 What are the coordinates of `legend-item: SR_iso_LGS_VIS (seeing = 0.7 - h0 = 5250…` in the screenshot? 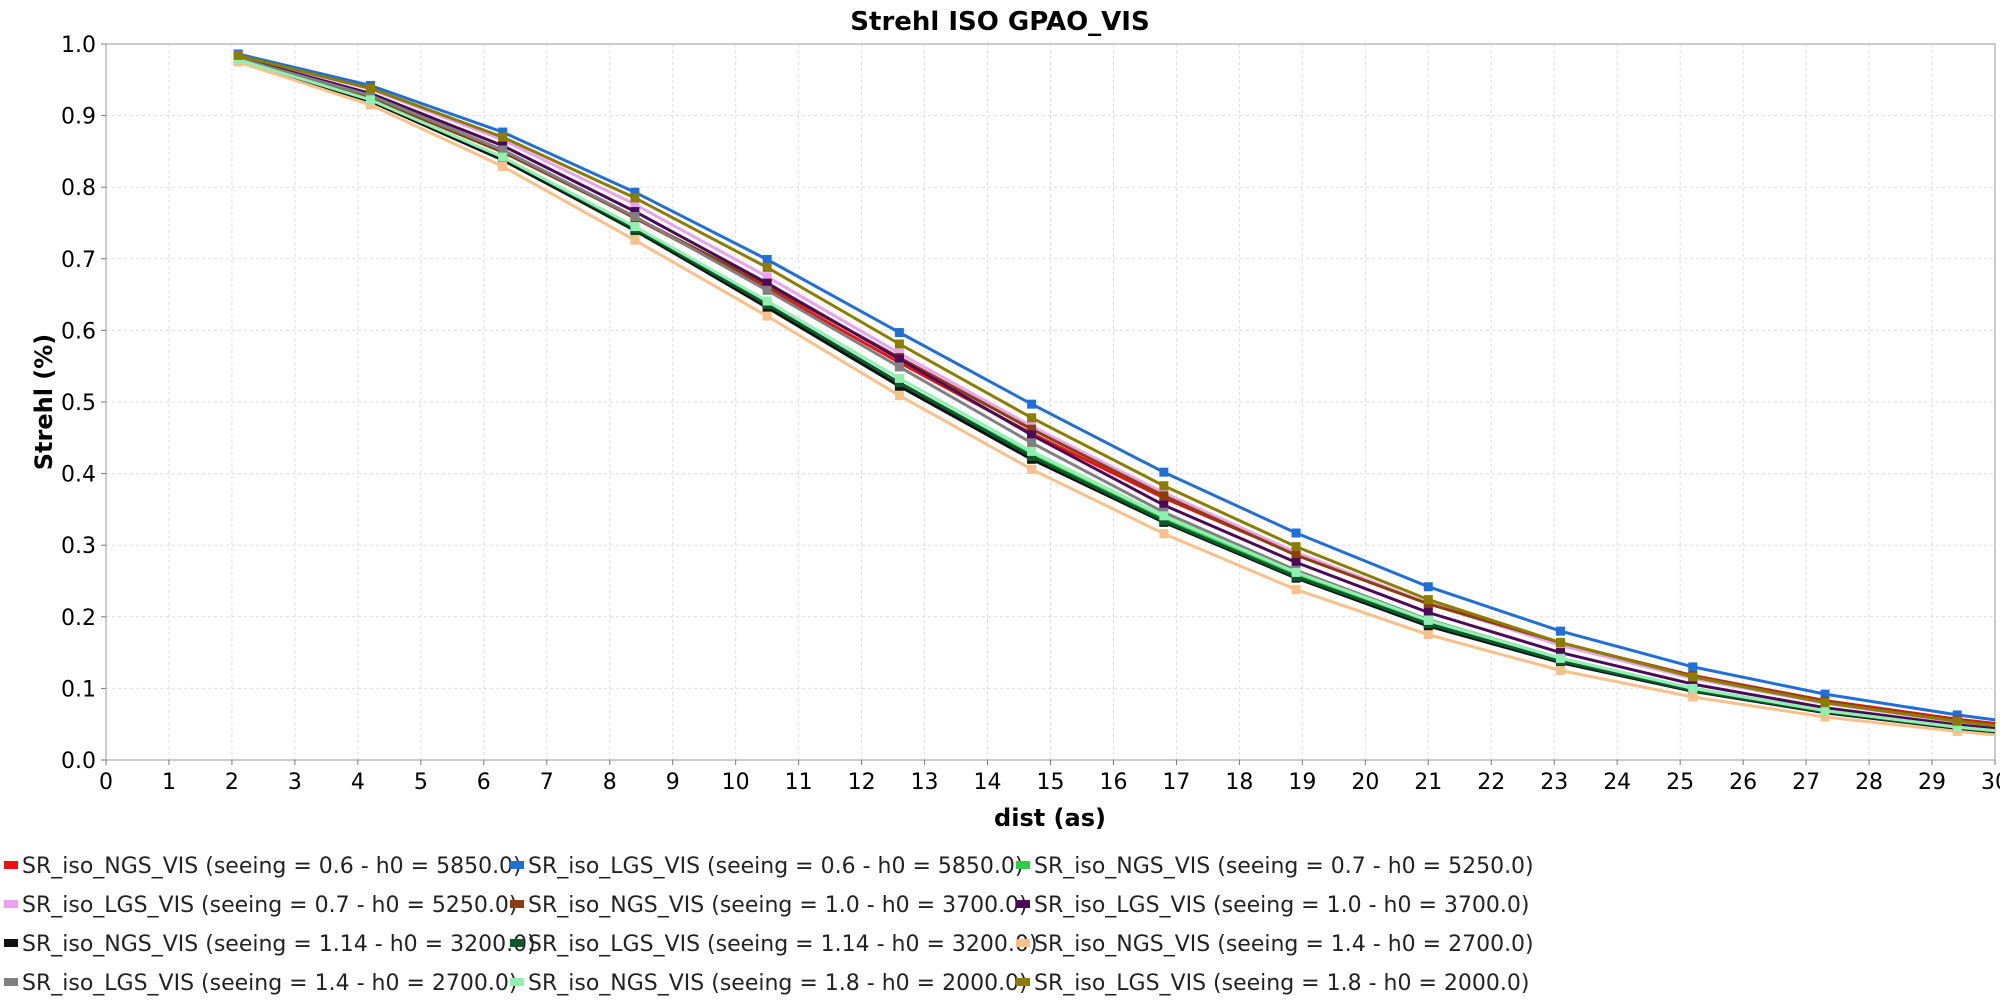 It's located at (260, 905).